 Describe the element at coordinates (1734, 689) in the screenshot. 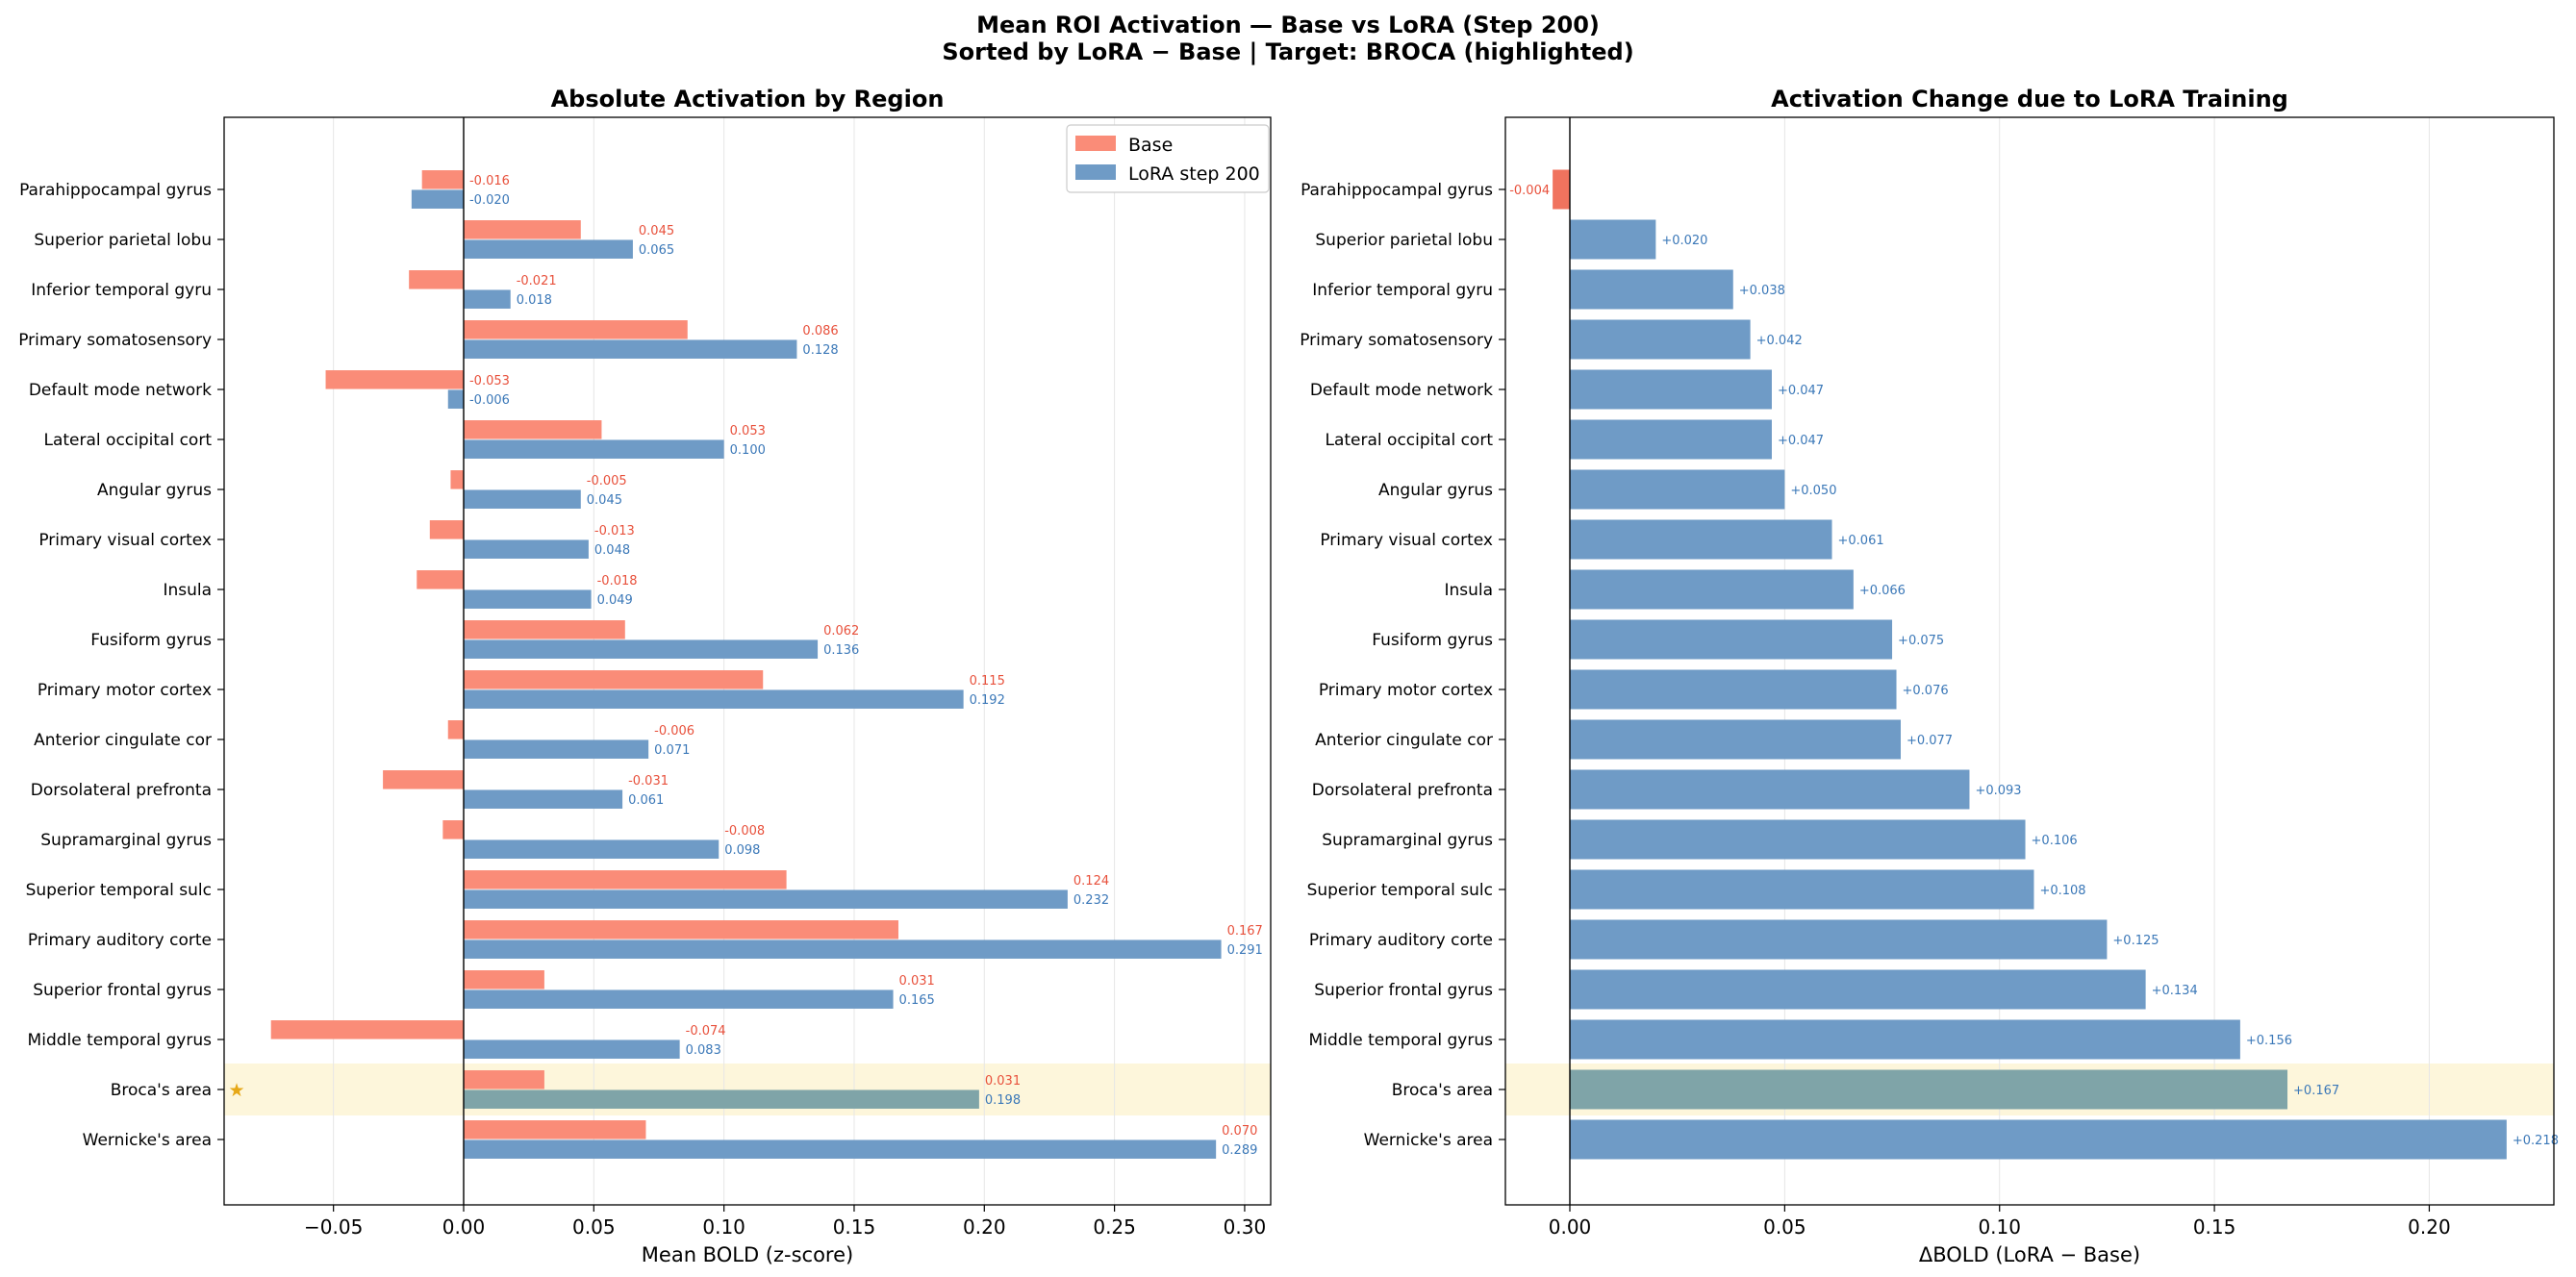

I see `bar-delta-primary-motor-cortex` at that location.